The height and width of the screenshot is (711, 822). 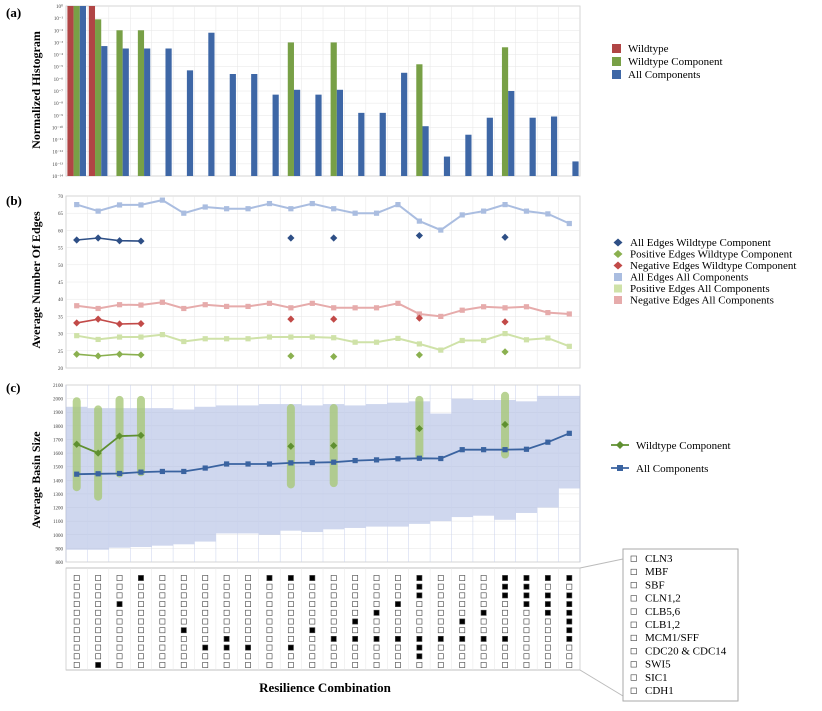 I want to click on panel-label-a: (a), so click(x=13, y=12).